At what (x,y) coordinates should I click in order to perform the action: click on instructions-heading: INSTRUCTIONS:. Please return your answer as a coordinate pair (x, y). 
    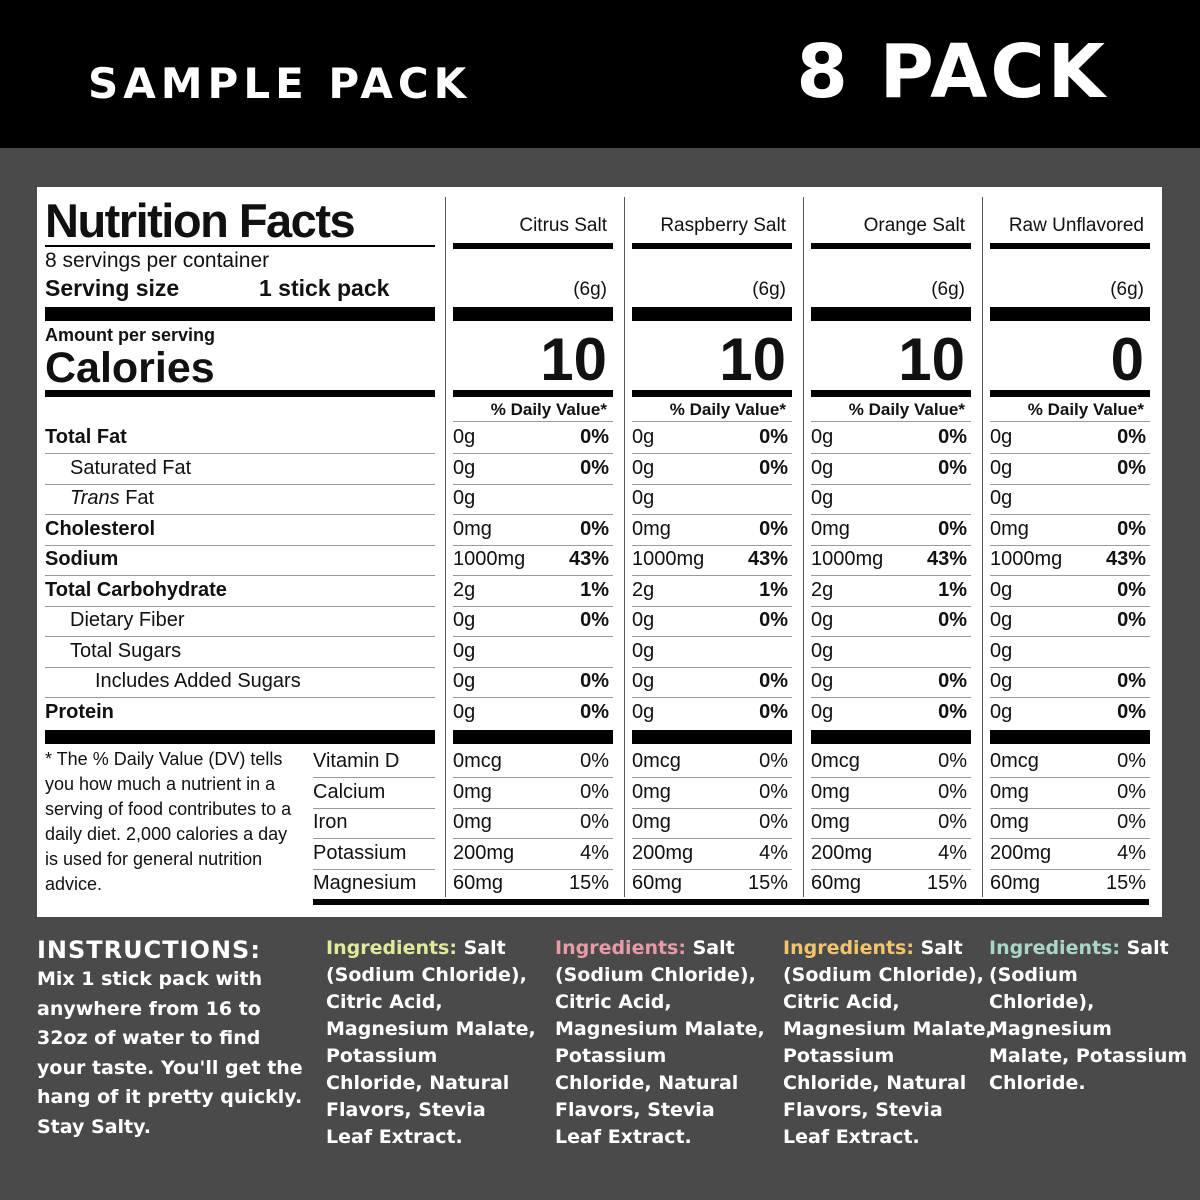
    Looking at the image, I should click on (149, 950).